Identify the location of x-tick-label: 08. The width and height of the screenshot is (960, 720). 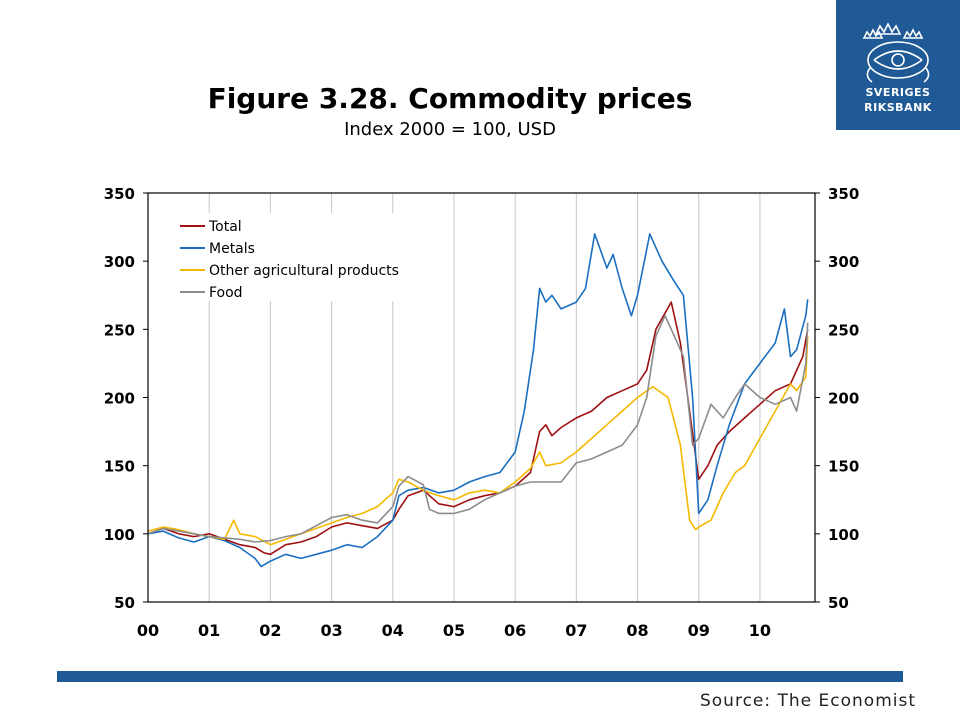
(637, 630).